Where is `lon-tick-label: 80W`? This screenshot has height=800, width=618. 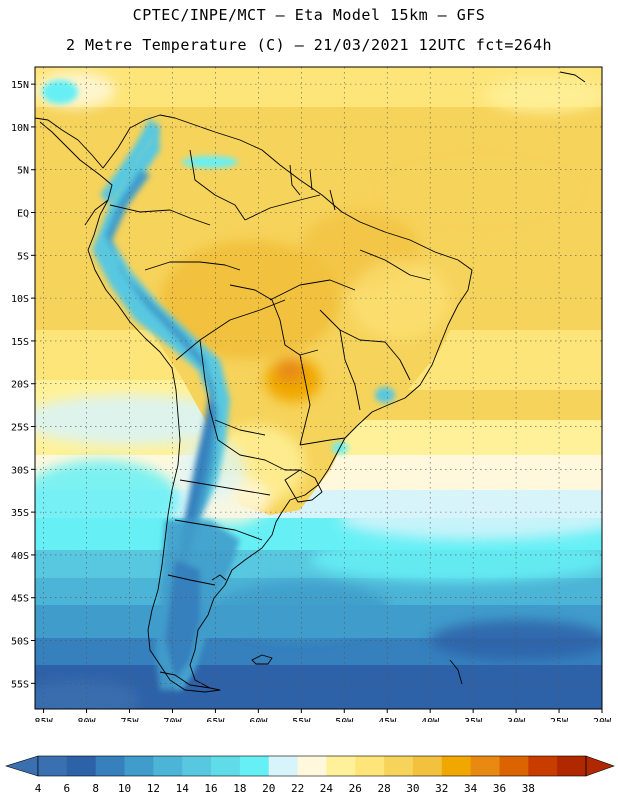 lon-tick-label: 80W is located at coordinates (87, 719).